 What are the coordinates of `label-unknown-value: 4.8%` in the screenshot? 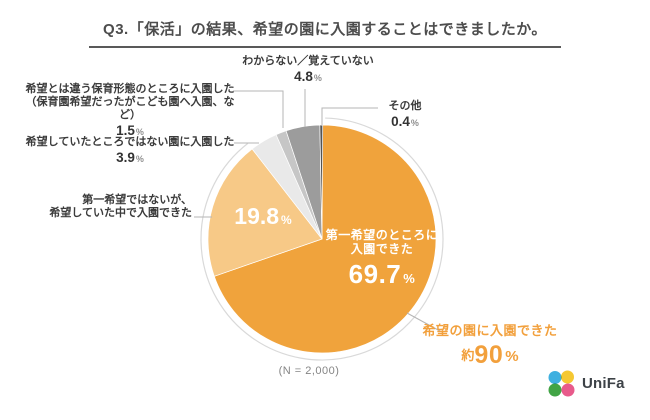 It's located at (308, 76).